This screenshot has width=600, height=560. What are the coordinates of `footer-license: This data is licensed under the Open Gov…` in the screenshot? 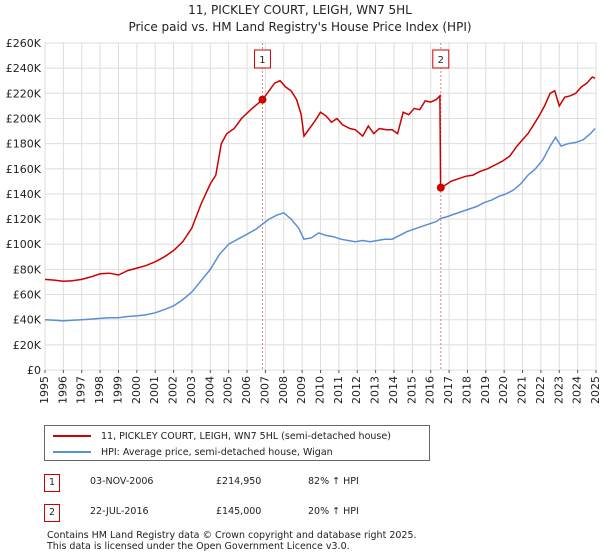 It's located at (198, 546).